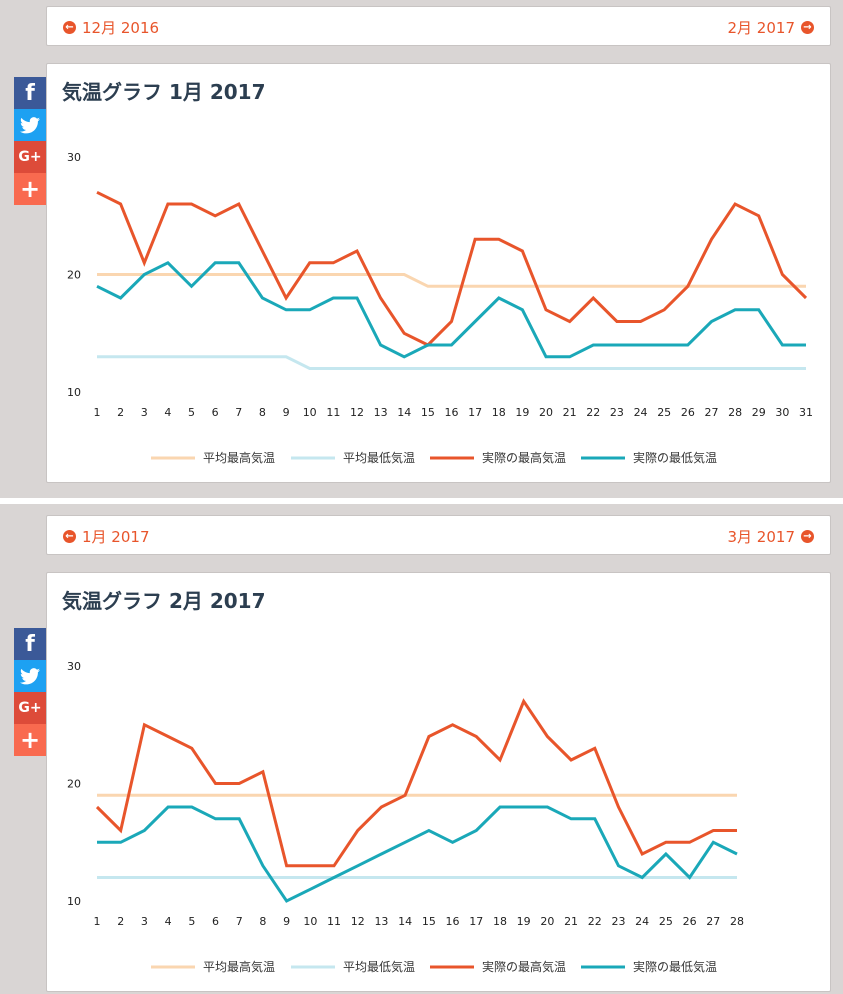 Image resolution: width=843 pixels, height=994 pixels. What do you see at coordinates (116, 537) in the screenshot?
I see `prev-month-label: 1月 2017` at bounding box center [116, 537].